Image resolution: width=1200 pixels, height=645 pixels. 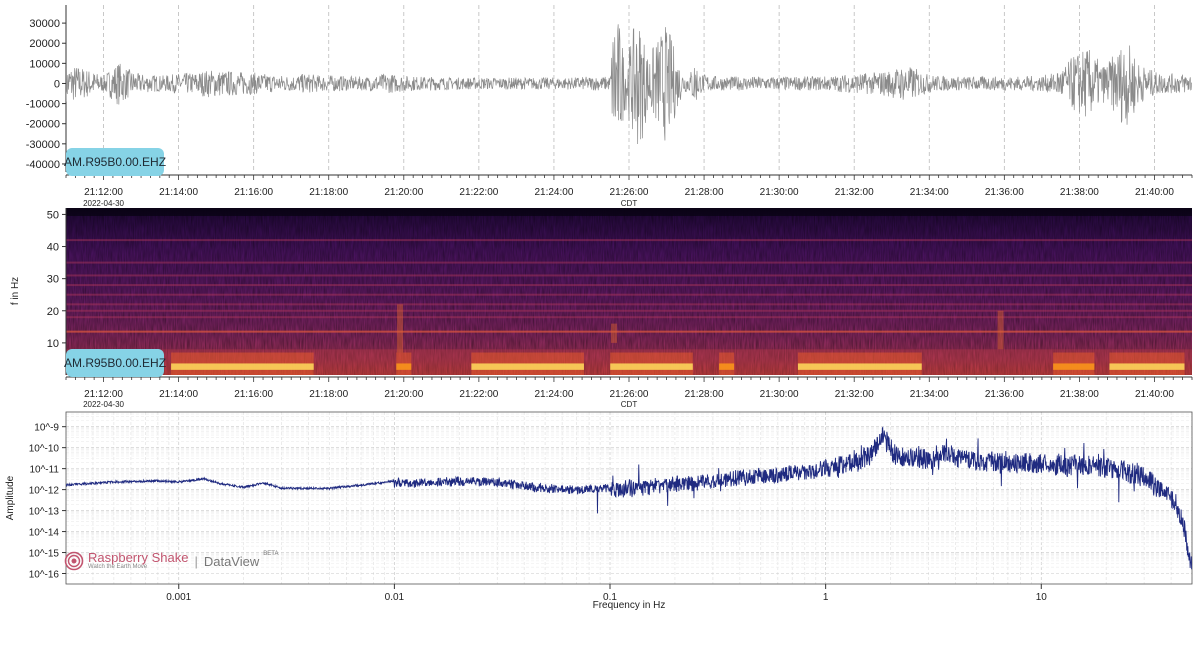 What do you see at coordinates (44, 554) in the screenshot?
I see `spectrum-y-tick-label: 10^-15` at bounding box center [44, 554].